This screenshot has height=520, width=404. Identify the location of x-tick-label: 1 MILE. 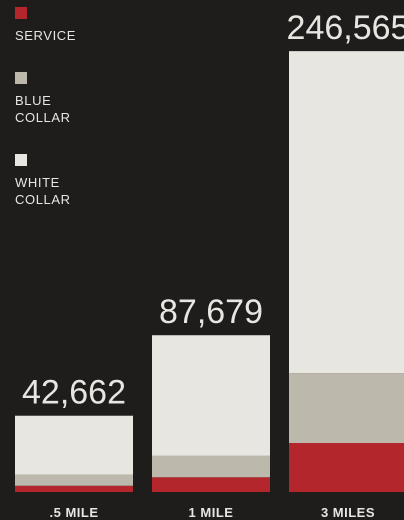
(211, 512).